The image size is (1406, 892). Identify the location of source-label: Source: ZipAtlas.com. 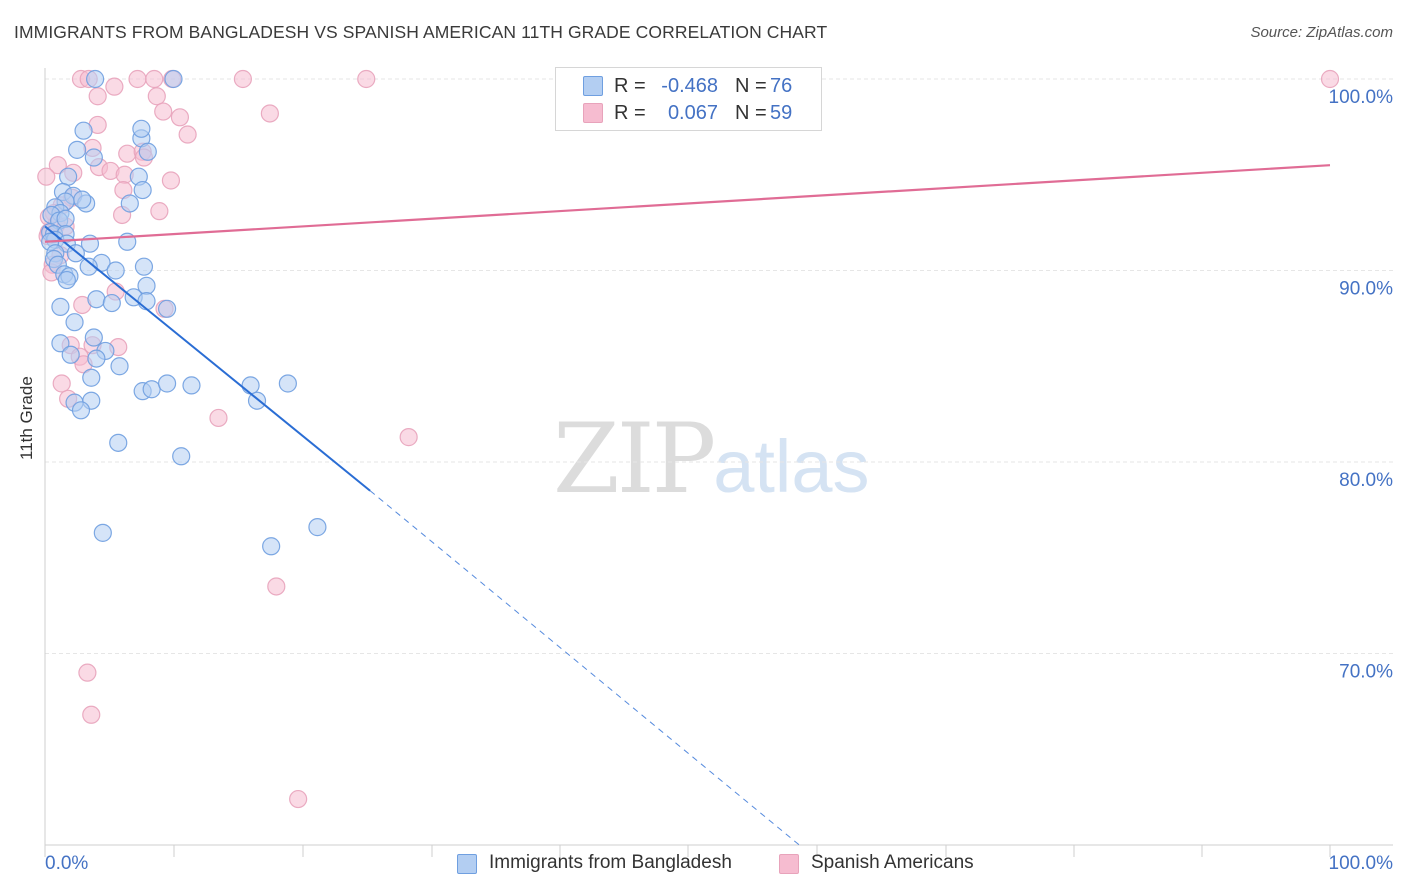
(1321, 32).